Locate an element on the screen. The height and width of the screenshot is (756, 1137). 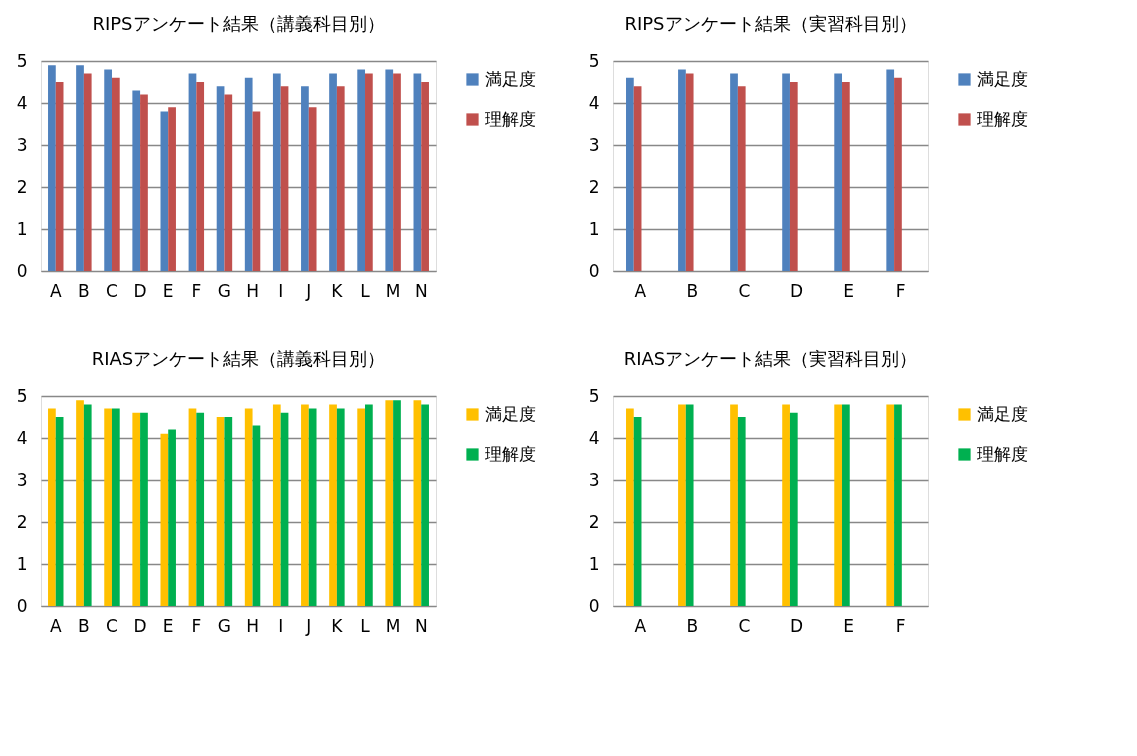
x-tick-label: G is located at coordinates (224, 290).